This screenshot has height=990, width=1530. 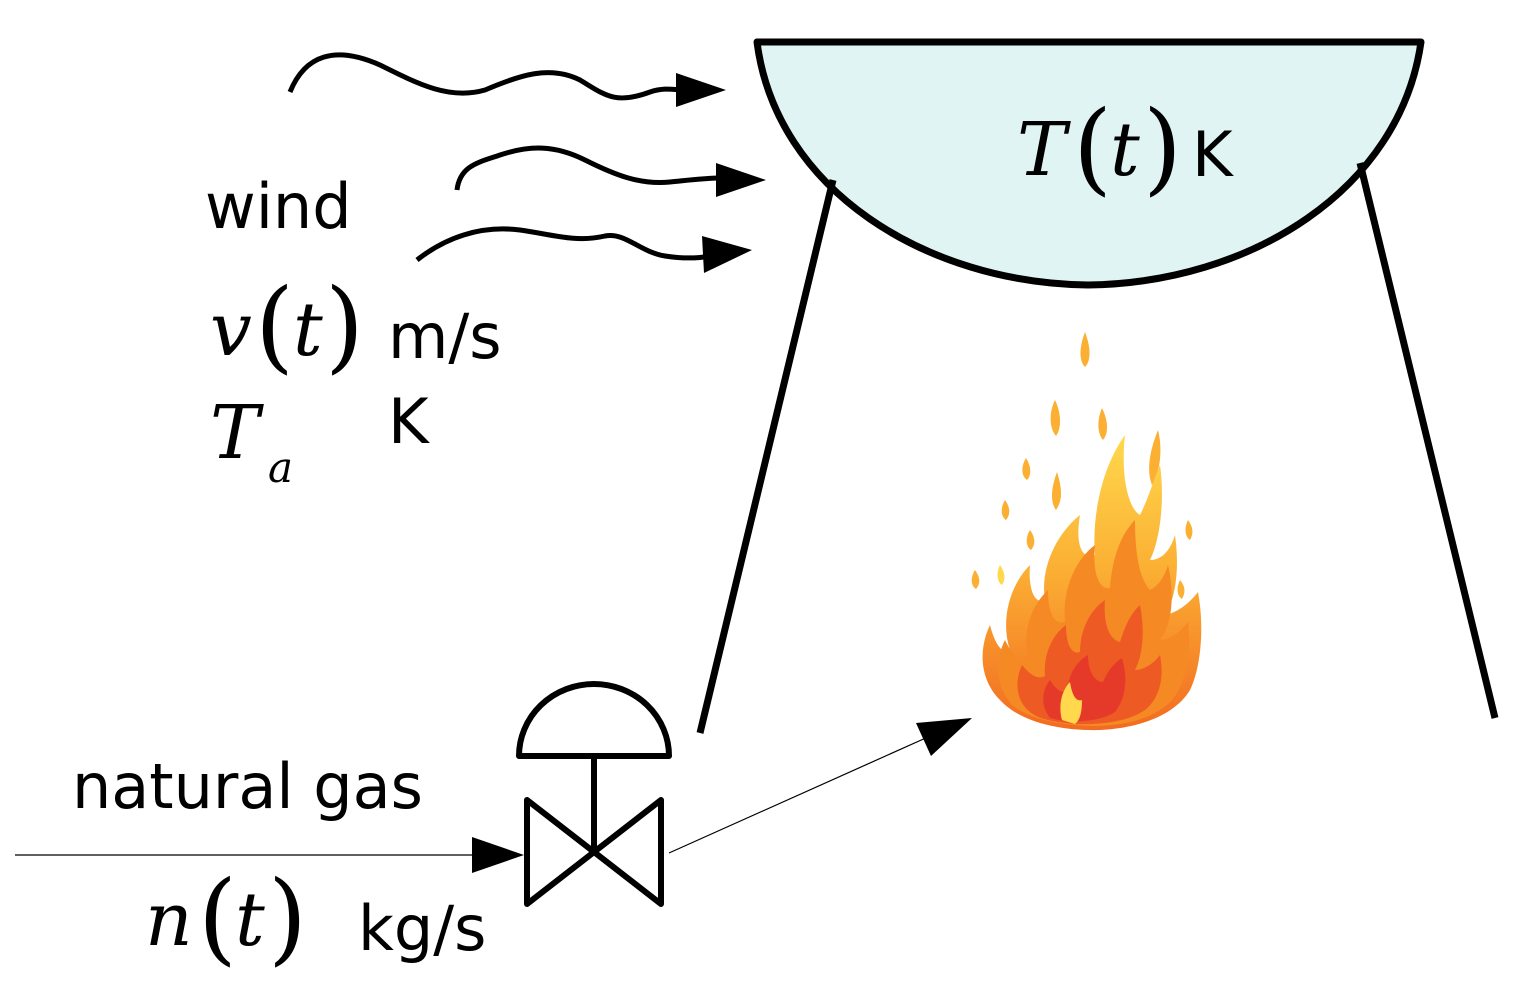 What do you see at coordinates (798, 795) in the screenshot?
I see `gas-outlet-pipe` at bounding box center [798, 795].